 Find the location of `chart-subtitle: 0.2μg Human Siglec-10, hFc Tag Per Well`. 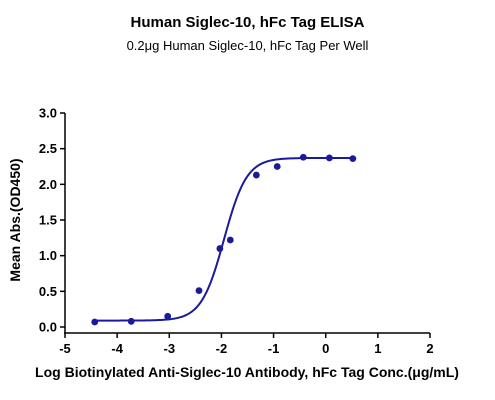

chart-subtitle: 0.2μg Human Siglec-10, hFc Tag Per Well is located at coordinates (247, 45).